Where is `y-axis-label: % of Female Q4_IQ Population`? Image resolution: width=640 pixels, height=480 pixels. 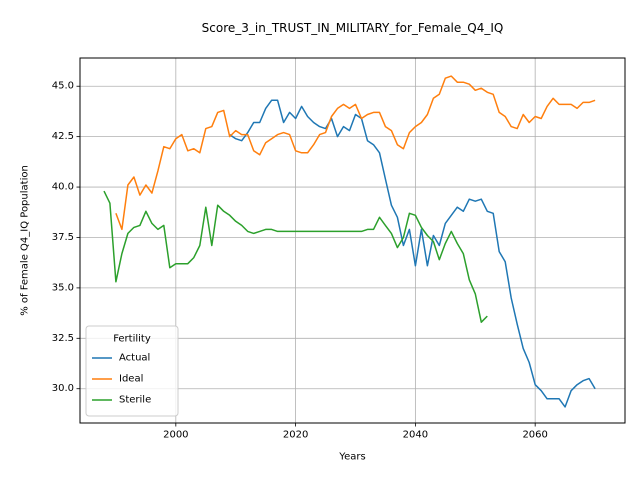
y-axis-label: % of Female Q4_IQ Population is located at coordinates (25, 240).